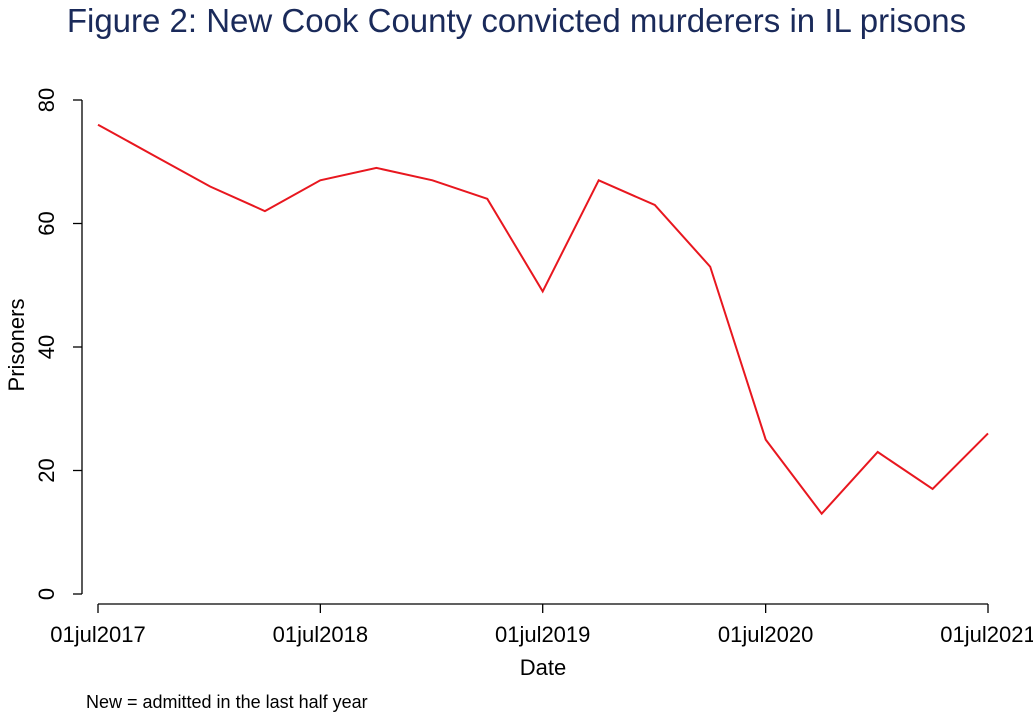 The width and height of the screenshot is (1033, 717). I want to click on y-tick-label: 80, so click(46, 100).